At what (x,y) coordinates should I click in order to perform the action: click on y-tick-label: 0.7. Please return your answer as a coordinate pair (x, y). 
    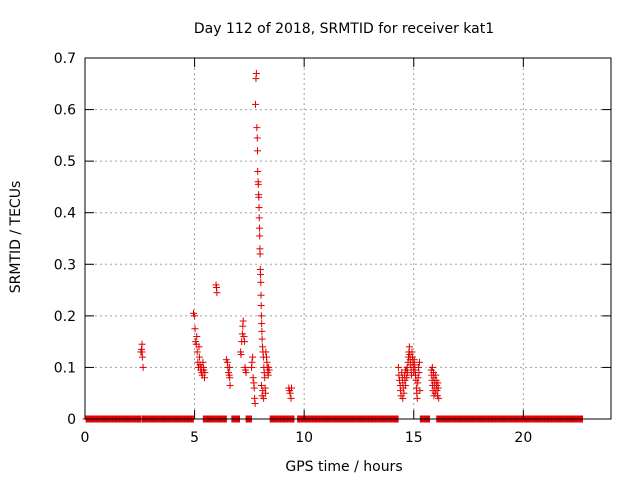
    Looking at the image, I should click on (65, 59).